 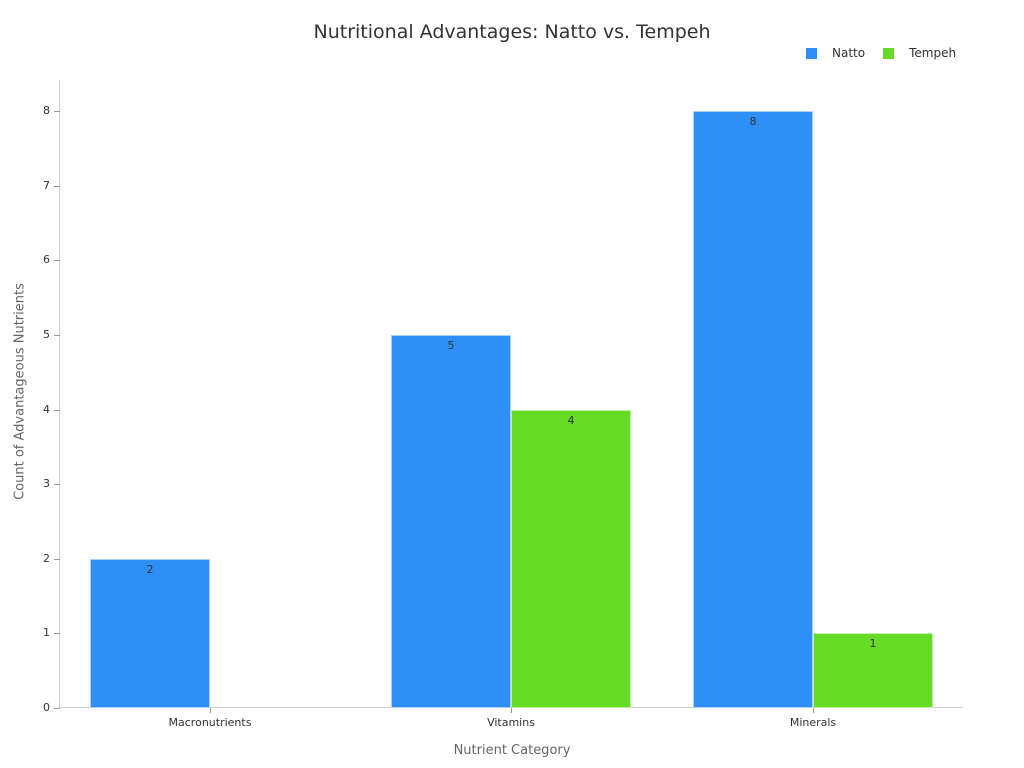 I want to click on y-tick-label: 5, so click(x=46, y=334).